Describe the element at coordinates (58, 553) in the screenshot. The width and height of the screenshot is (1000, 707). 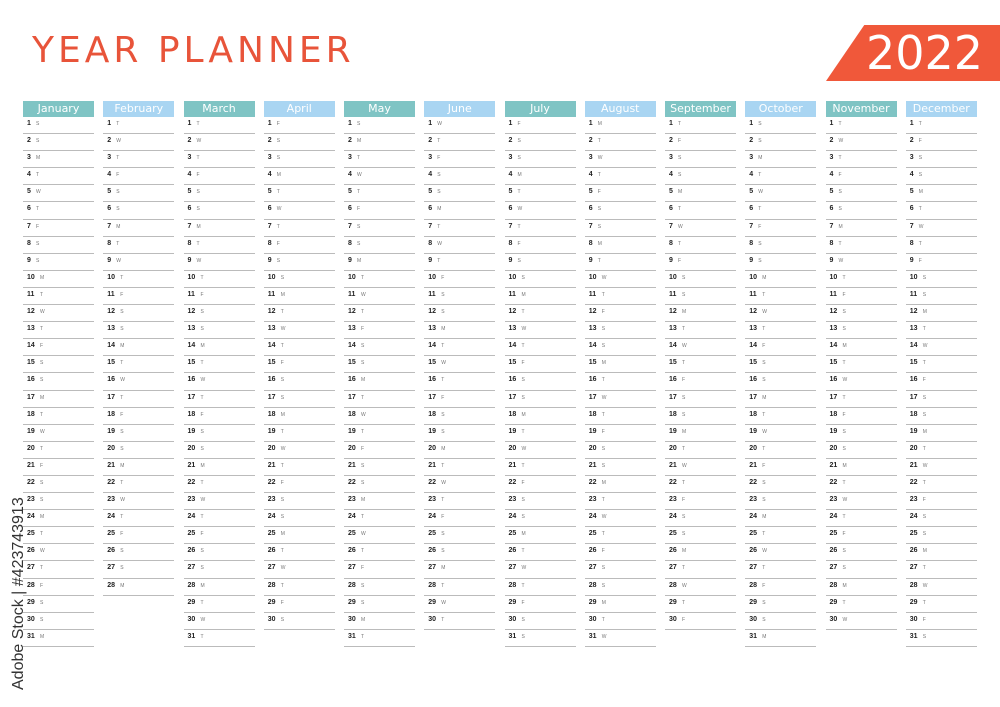
I see `day-row: 26 W` at that location.